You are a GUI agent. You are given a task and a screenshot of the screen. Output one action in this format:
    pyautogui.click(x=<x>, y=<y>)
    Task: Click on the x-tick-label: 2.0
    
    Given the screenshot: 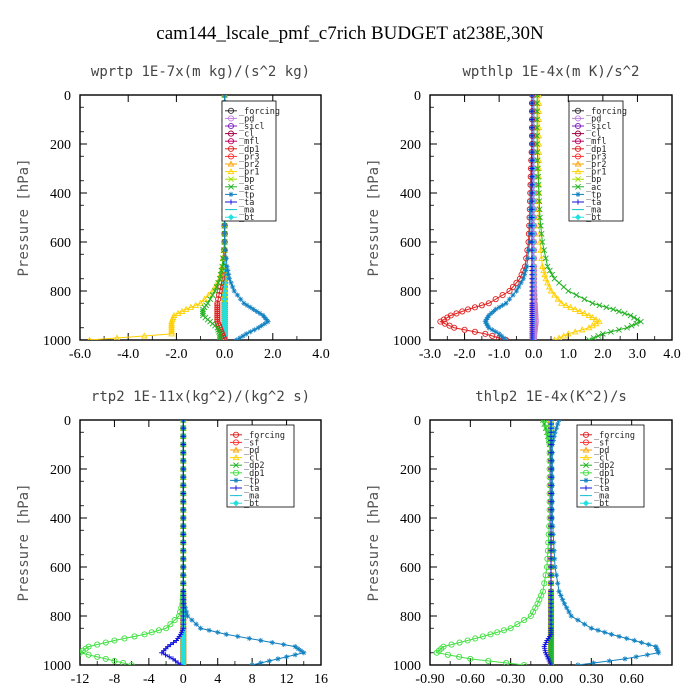 What is the action you would take?
    pyautogui.click(x=273, y=354)
    